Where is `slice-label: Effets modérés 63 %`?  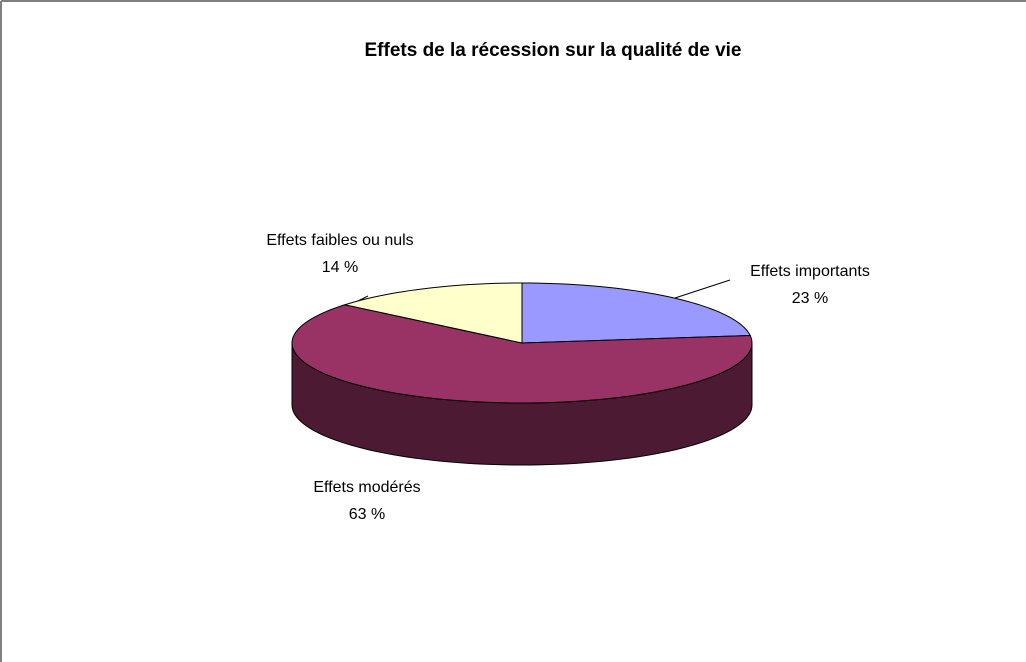 slice-label: Effets modérés 63 % is located at coordinates (367, 501).